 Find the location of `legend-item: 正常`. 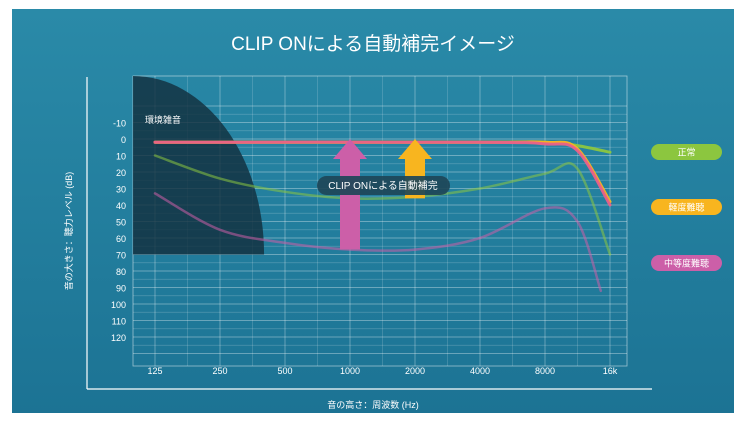

legend-item: 正常 is located at coordinates (686, 152).